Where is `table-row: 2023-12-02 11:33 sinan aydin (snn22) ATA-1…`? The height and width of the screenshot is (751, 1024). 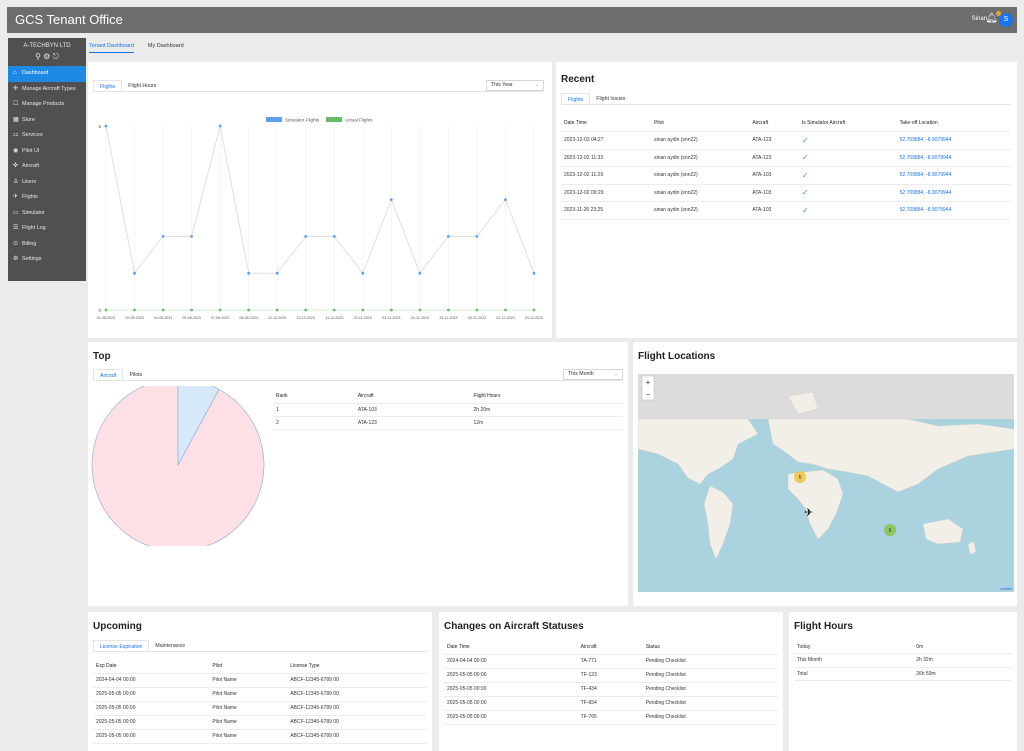
table-row: 2023-12-02 11:33 sinan aydin (snn22) ATA-1… is located at coordinates (786, 158).